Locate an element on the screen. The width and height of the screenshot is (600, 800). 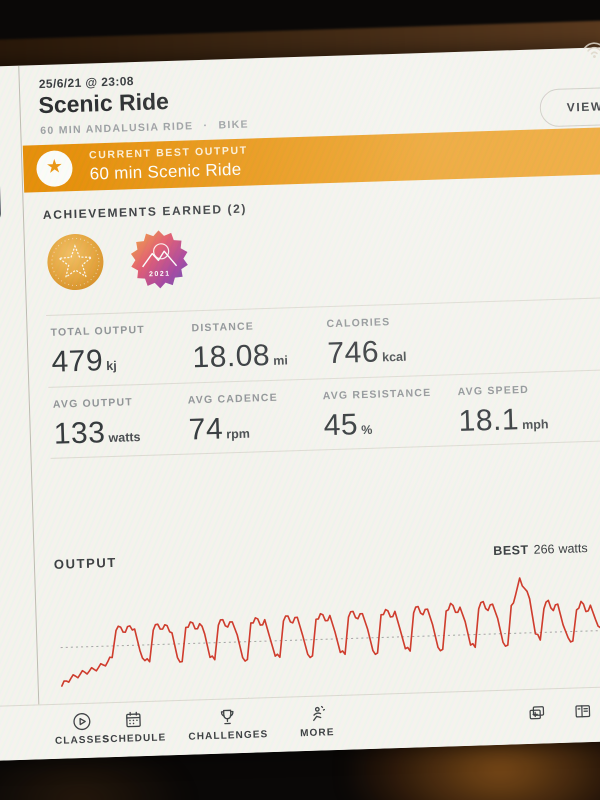
play-circle-icon is located at coordinates (82, 722).